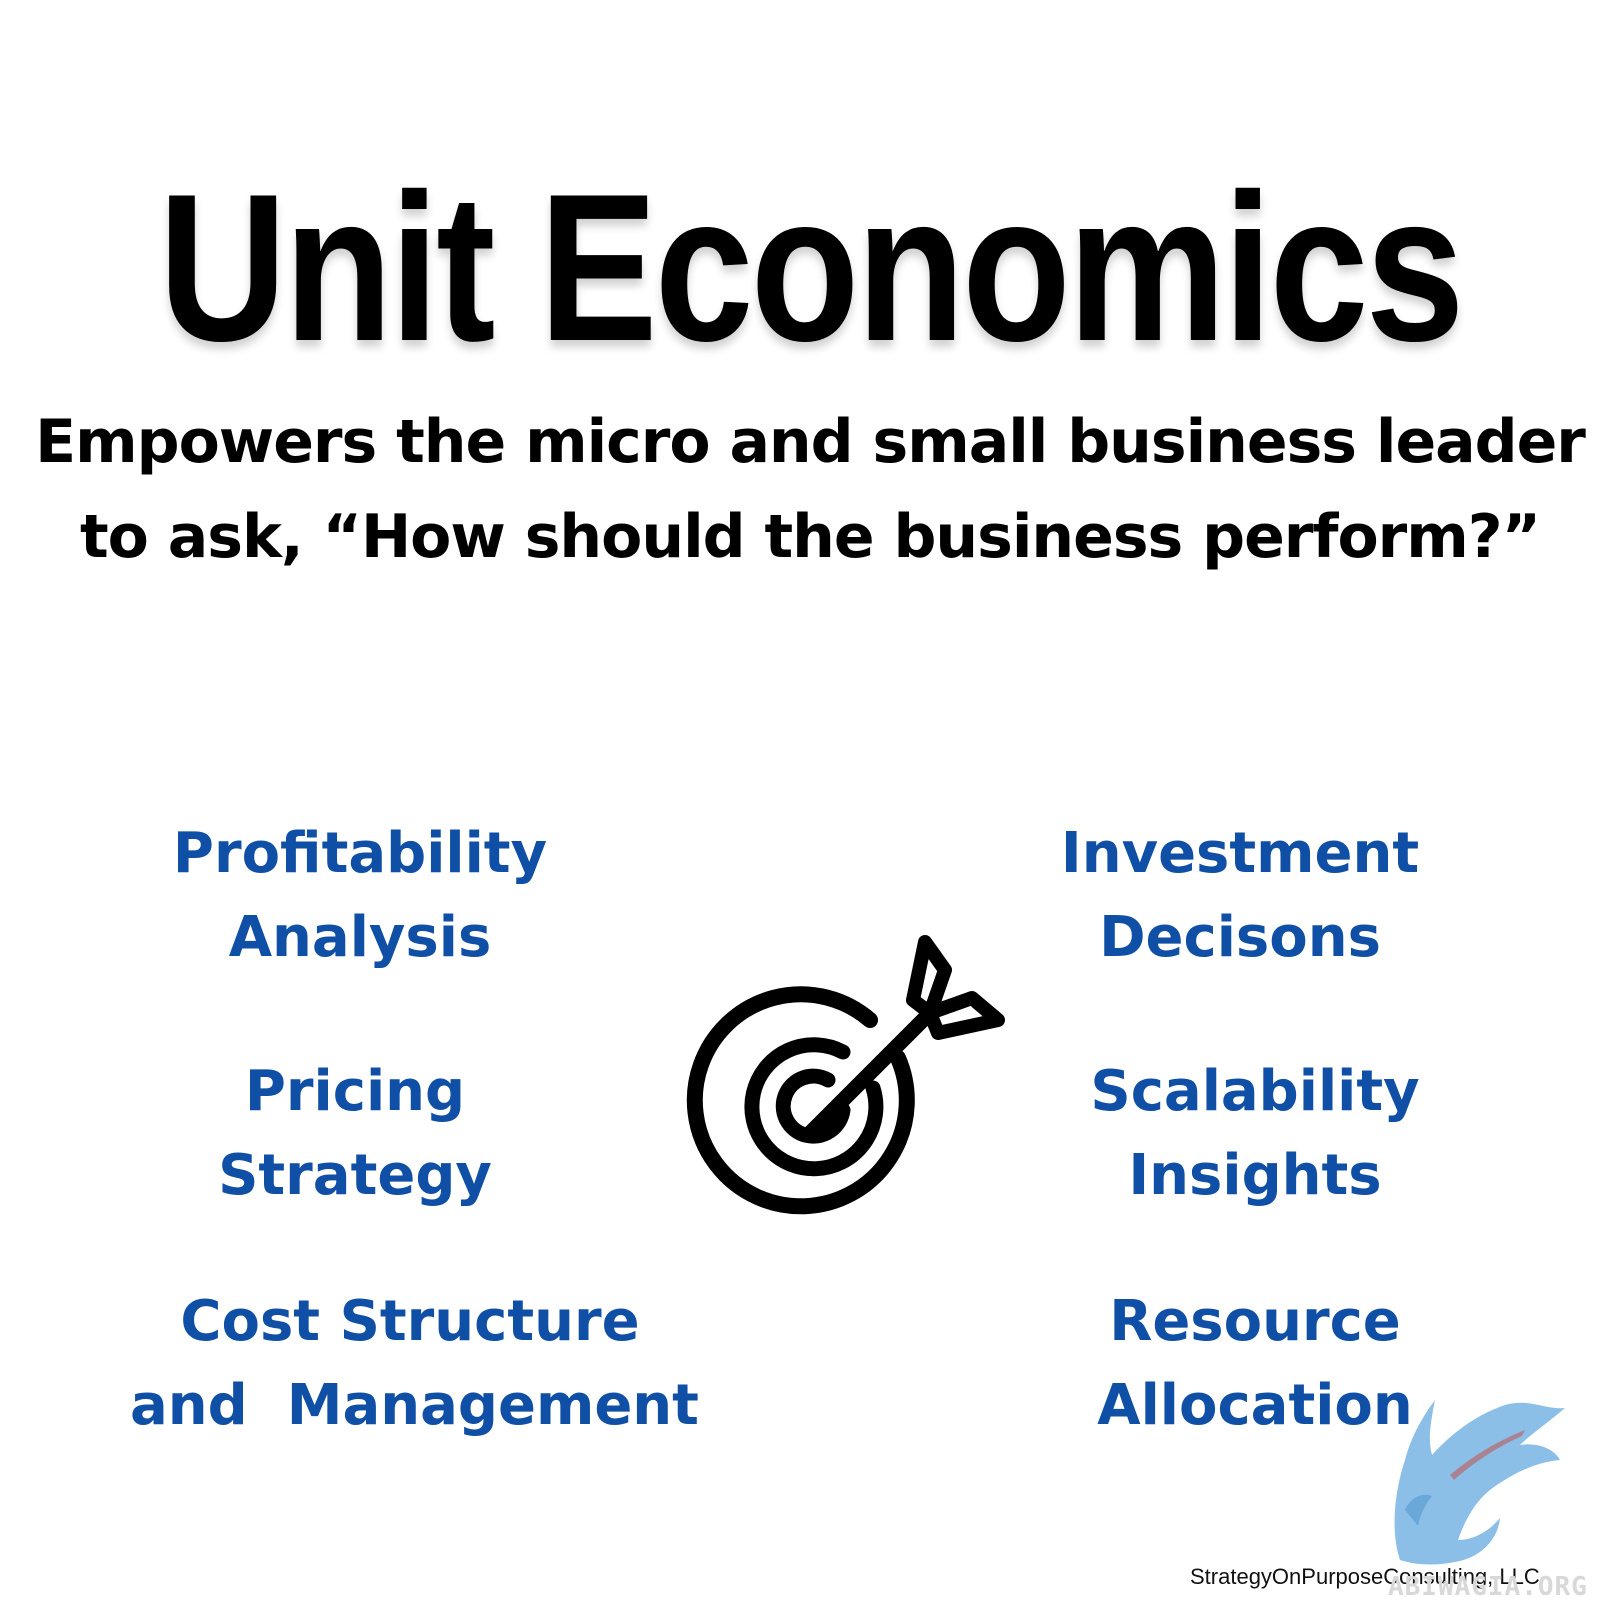  I want to click on item-investment-line2: Decisons, so click(1240, 937).